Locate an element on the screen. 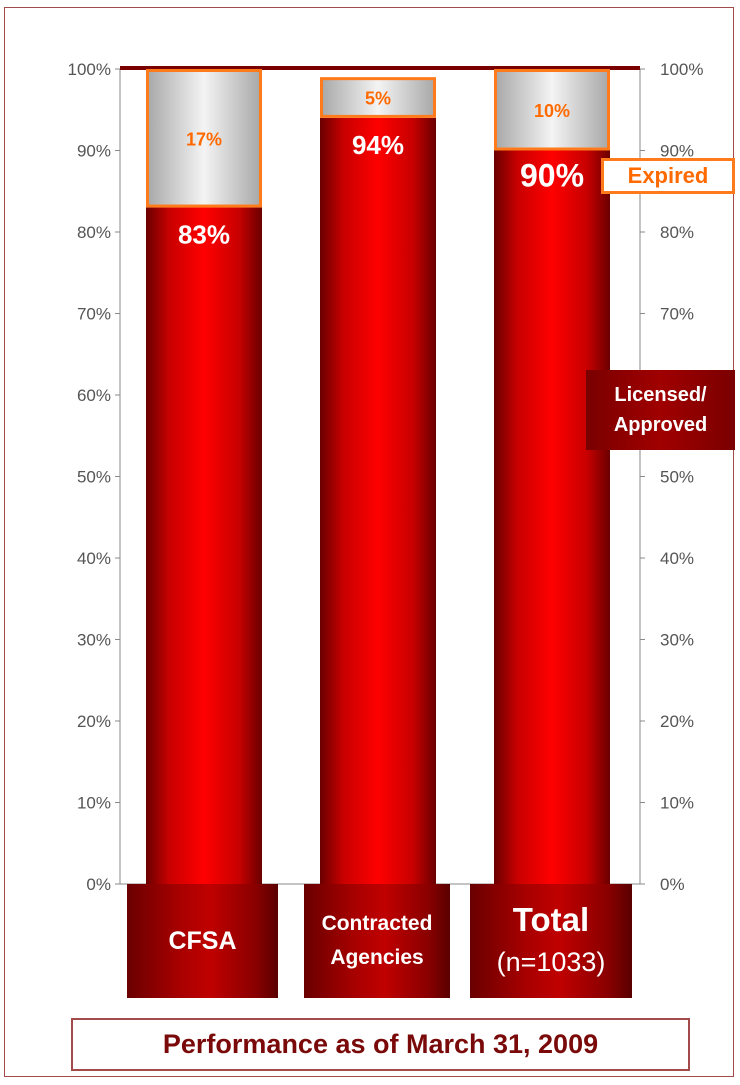 The width and height of the screenshot is (740, 1085). footer-caption: Performance as of March 31, 2009 is located at coordinates (380, 1044).